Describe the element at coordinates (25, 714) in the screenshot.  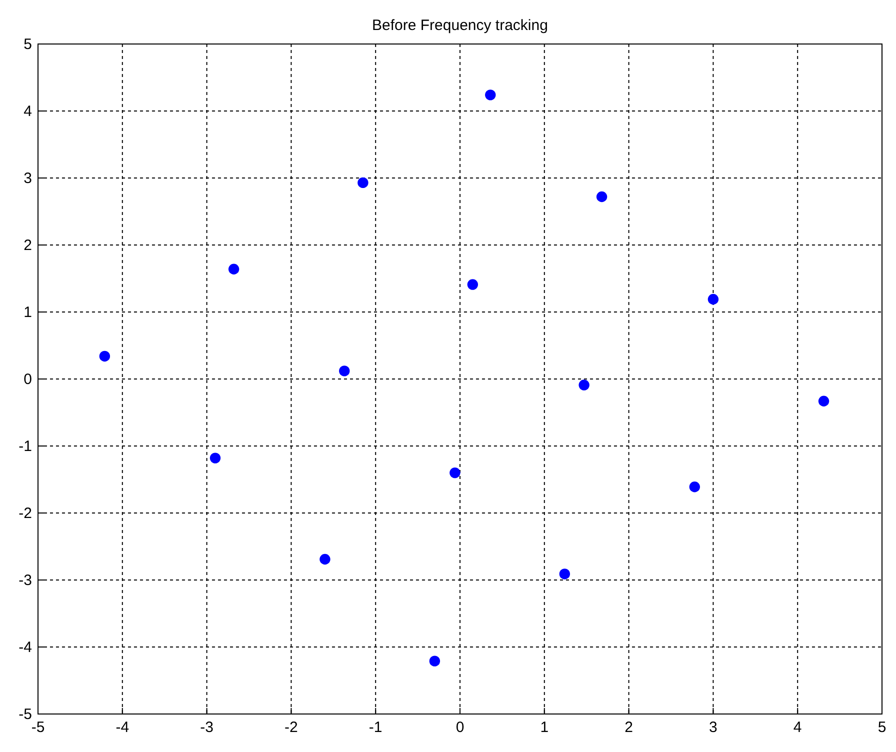
I see `y-tick-label: -5` at that location.